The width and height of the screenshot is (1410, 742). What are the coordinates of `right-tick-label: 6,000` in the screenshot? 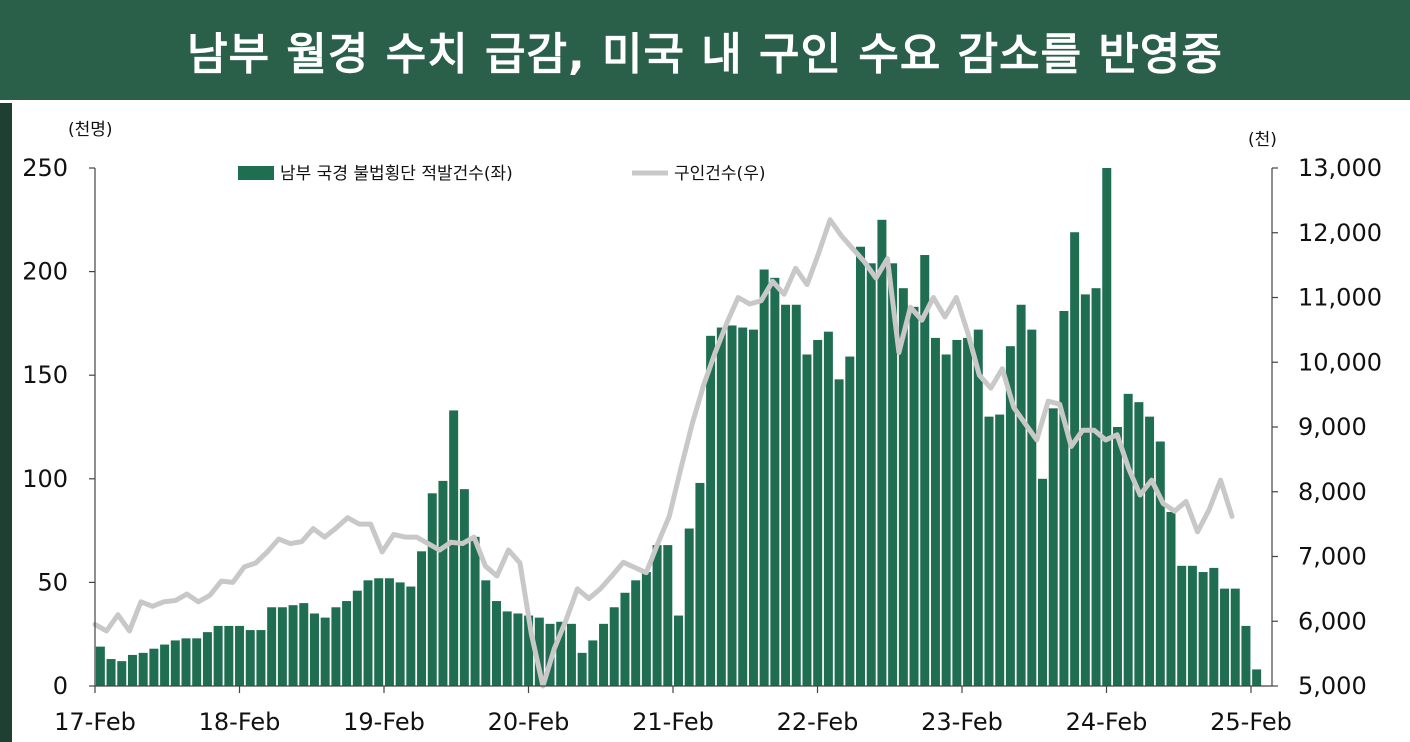 It's located at (1332, 621).